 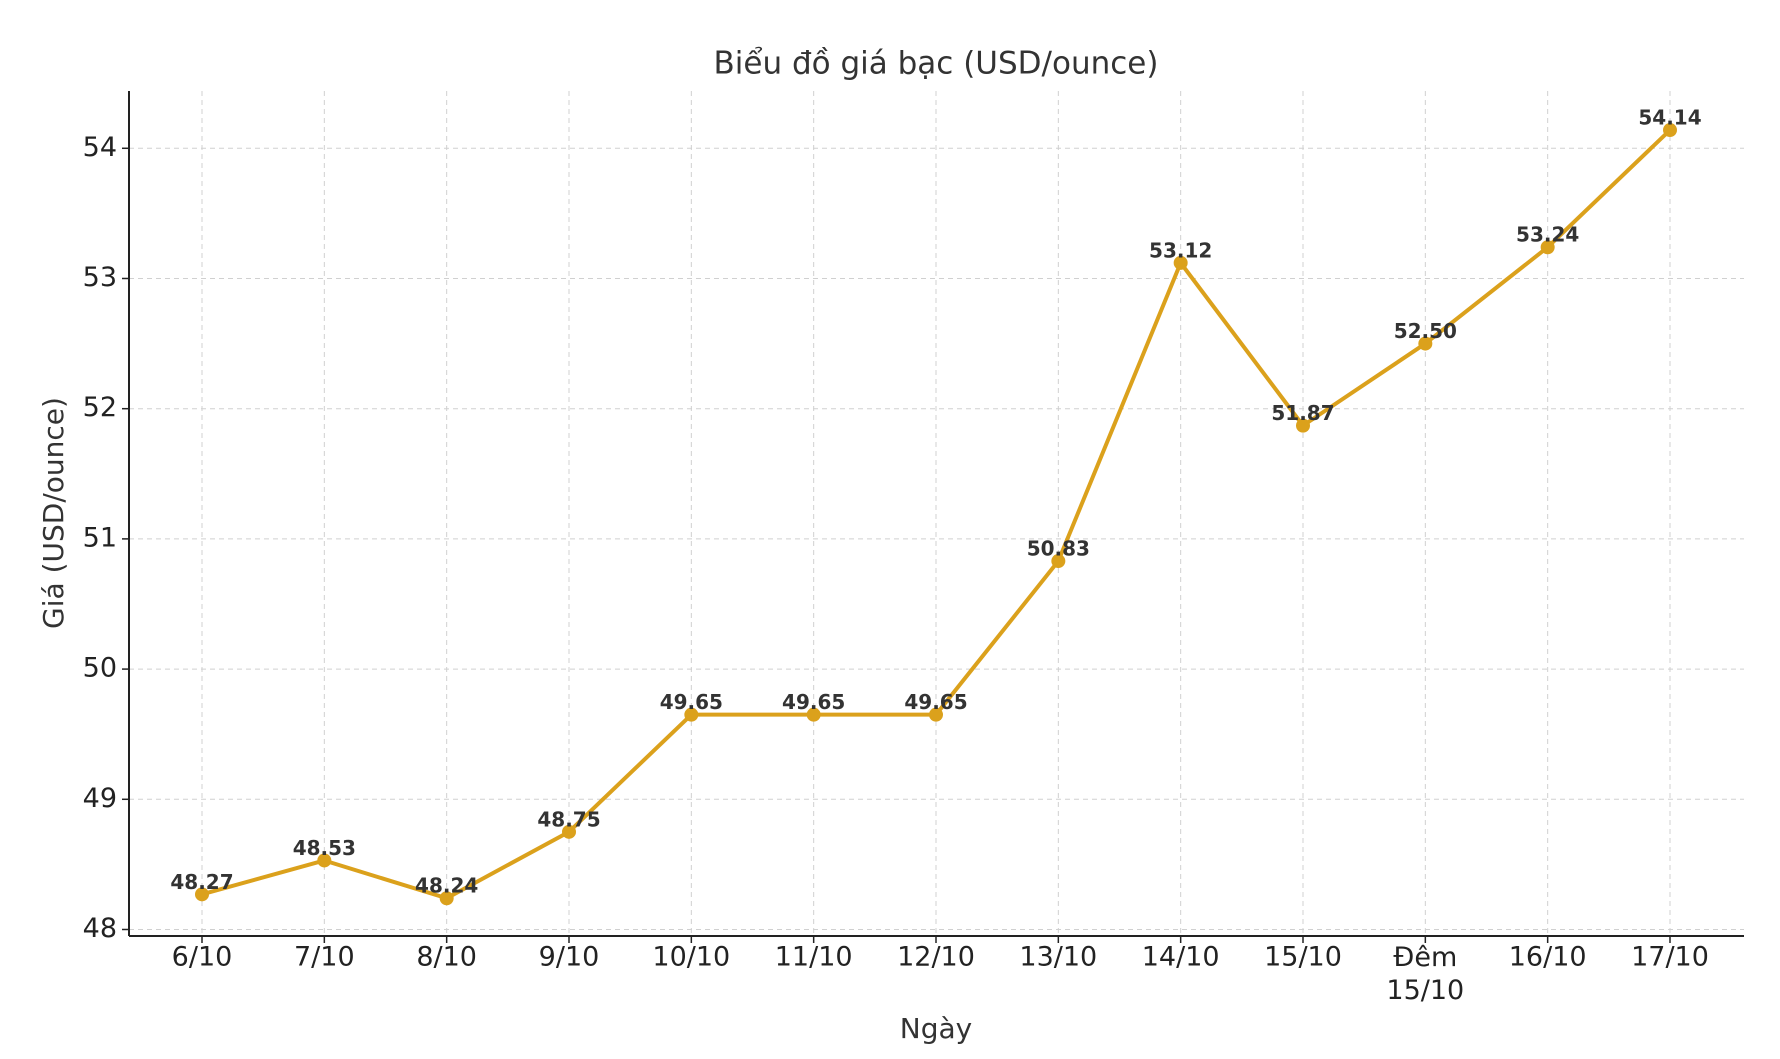 I want to click on data-label: 53.24, so click(x=1547, y=235).